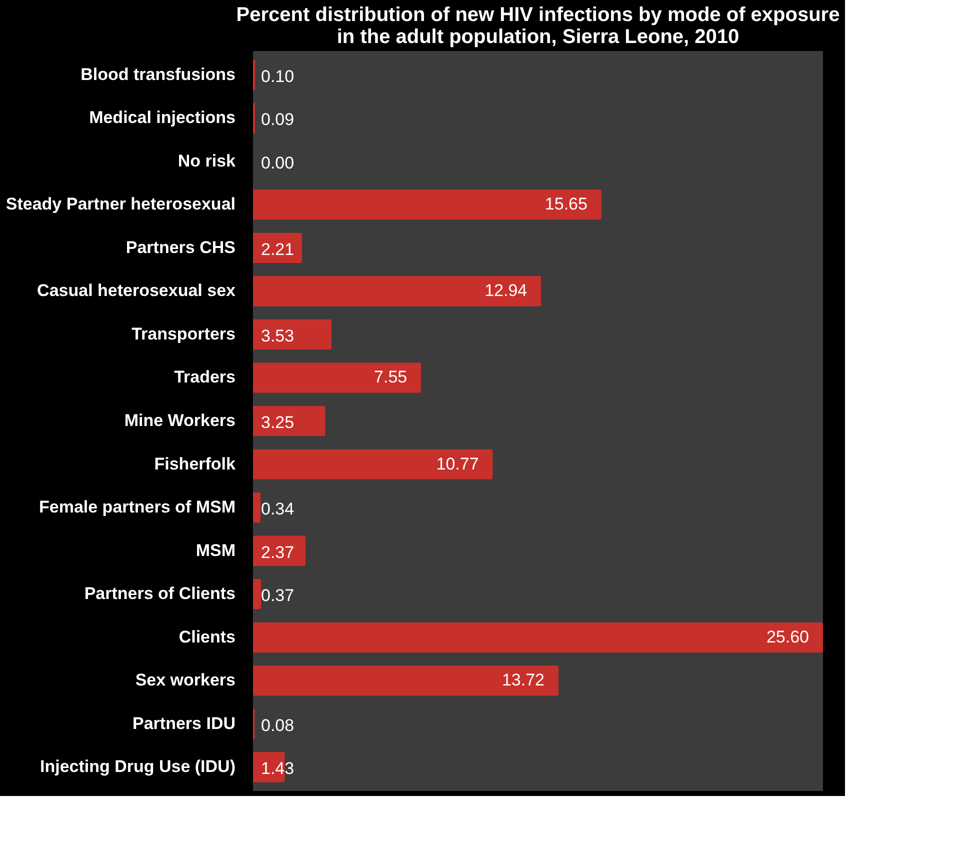 The height and width of the screenshot is (867, 973). Describe the element at coordinates (158, 74) in the screenshot. I see `y-tick-label: Blood transfusions` at that location.